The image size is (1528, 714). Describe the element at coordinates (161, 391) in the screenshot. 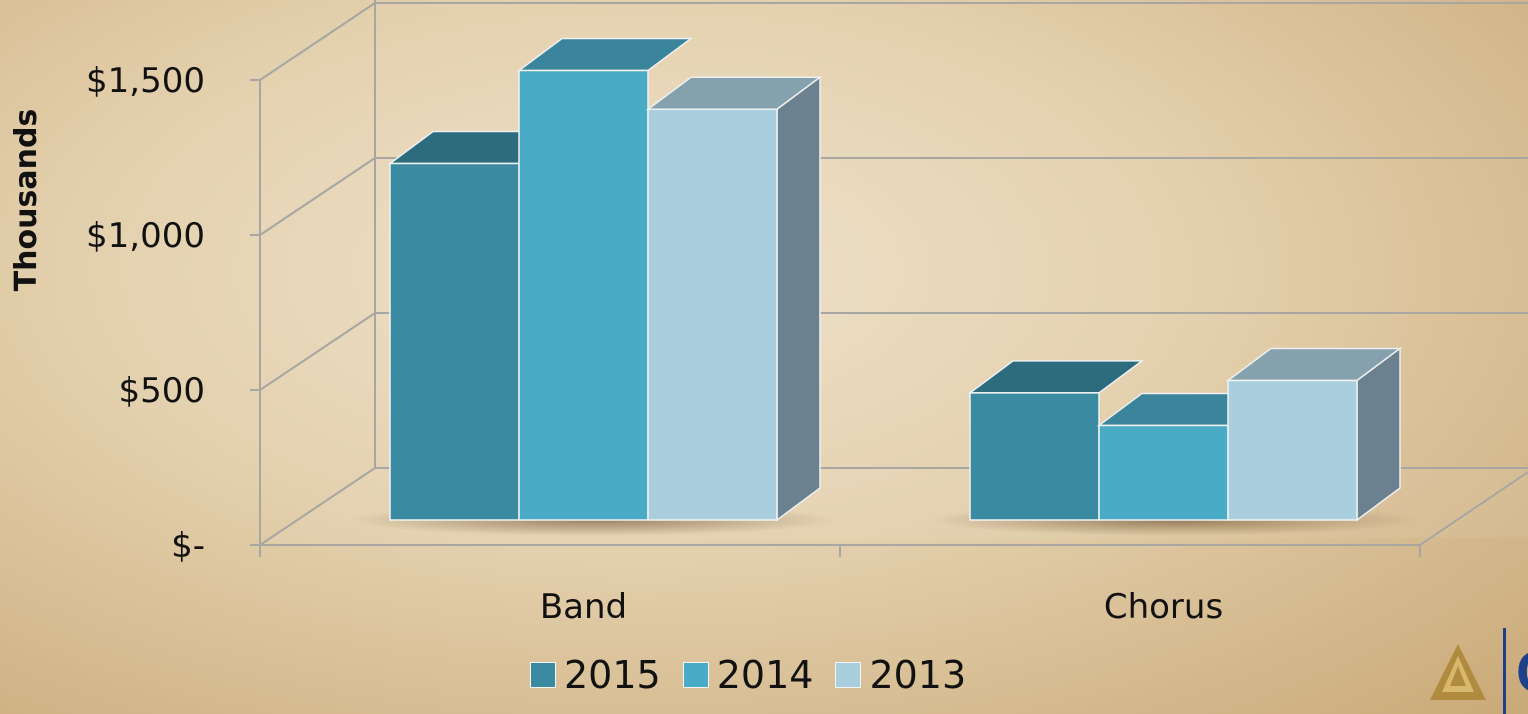

I see `y-tick-label: $500` at that location.